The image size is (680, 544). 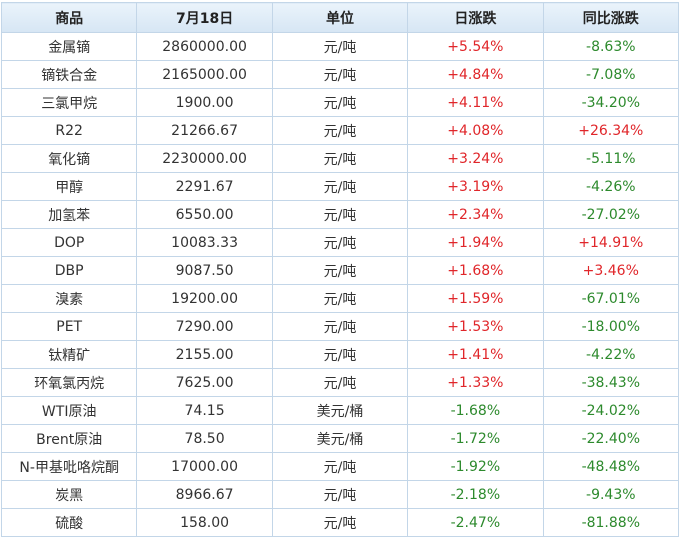 What do you see at coordinates (475, 466) in the screenshot?
I see `table-cell: -1.92%` at bounding box center [475, 466].